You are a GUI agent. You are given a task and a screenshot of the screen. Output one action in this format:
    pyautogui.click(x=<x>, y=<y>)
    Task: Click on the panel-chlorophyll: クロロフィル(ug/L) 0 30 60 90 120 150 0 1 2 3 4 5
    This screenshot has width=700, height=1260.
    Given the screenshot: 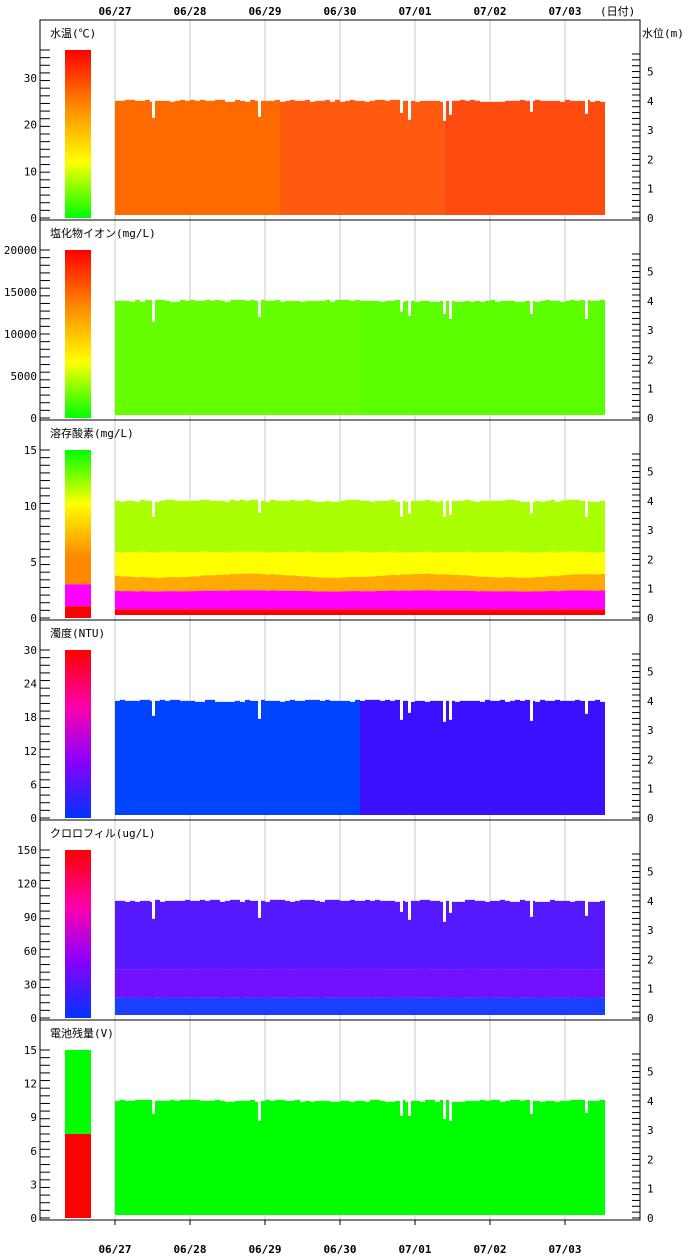 What is the action you would take?
    pyautogui.click(x=335, y=926)
    